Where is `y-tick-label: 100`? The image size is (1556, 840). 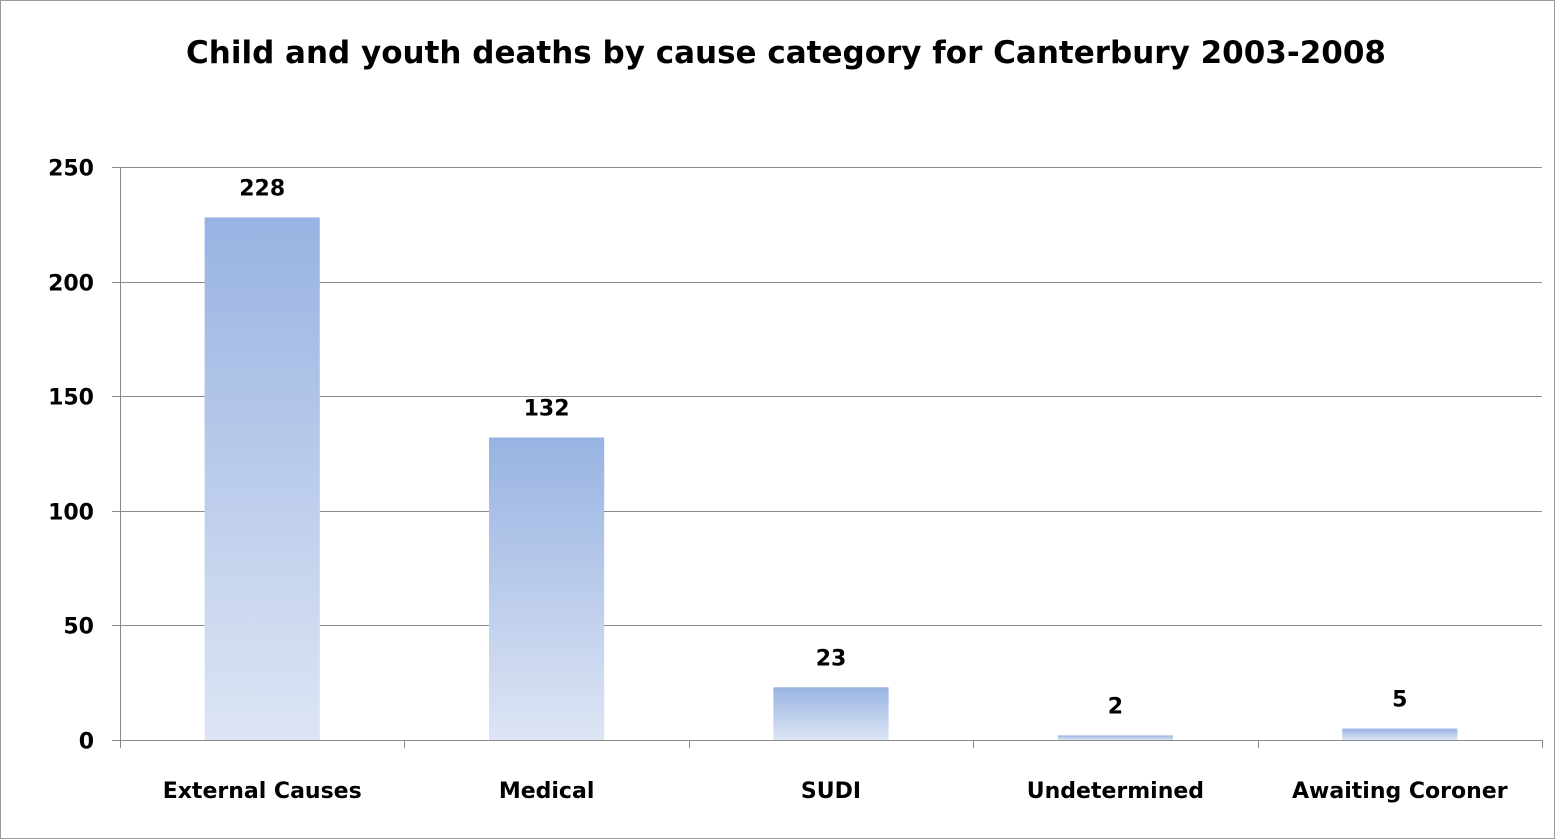 y-tick-label: 100 is located at coordinates (71, 513).